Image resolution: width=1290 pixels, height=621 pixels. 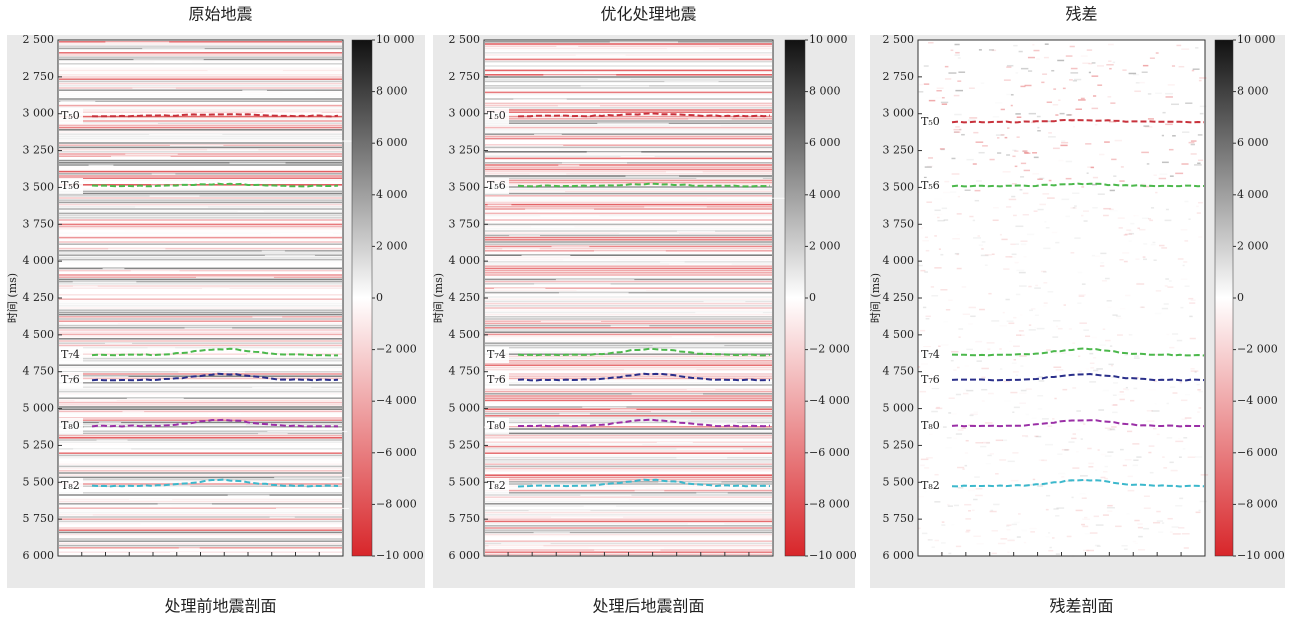 What do you see at coordinates (39, 444) in the screenshot?
I see `y-tick-label: 5 250` at bounding box center [39, 444].